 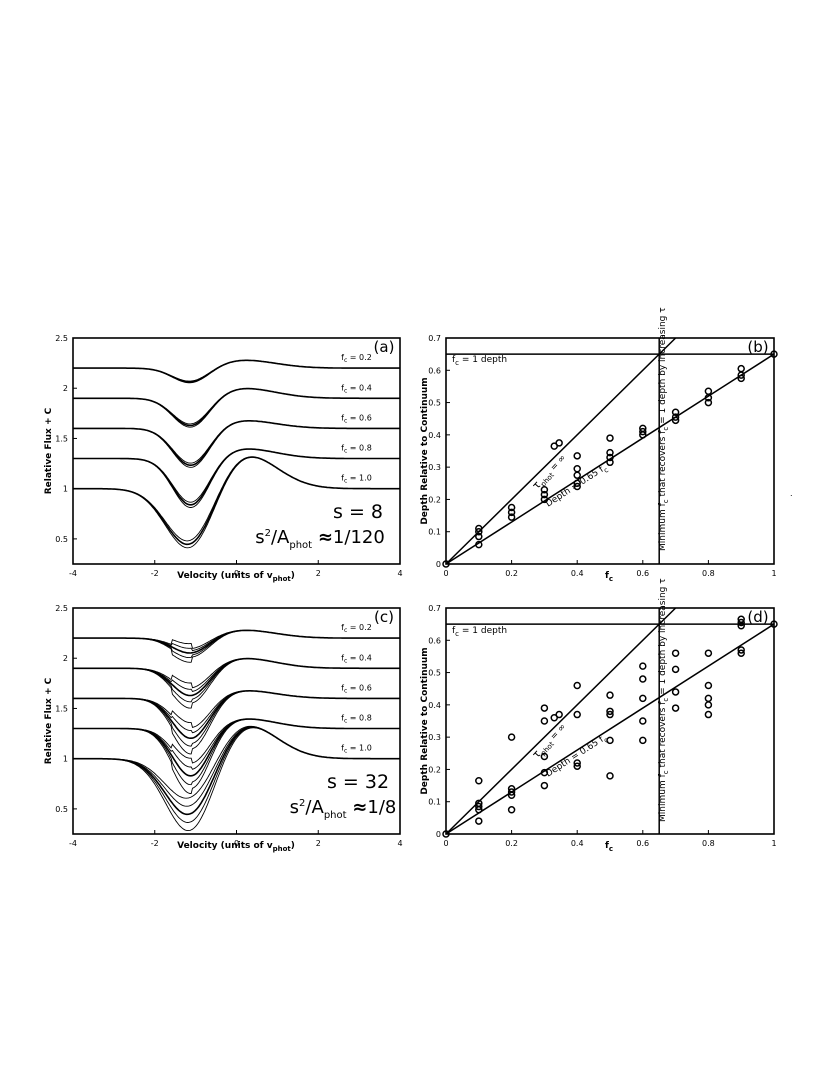 What do you see at coordinates (236, 577) in the screenshot?
I see `panel-a-xlabel: Velocity (units of vphot)` at bounding box center [236, 577].